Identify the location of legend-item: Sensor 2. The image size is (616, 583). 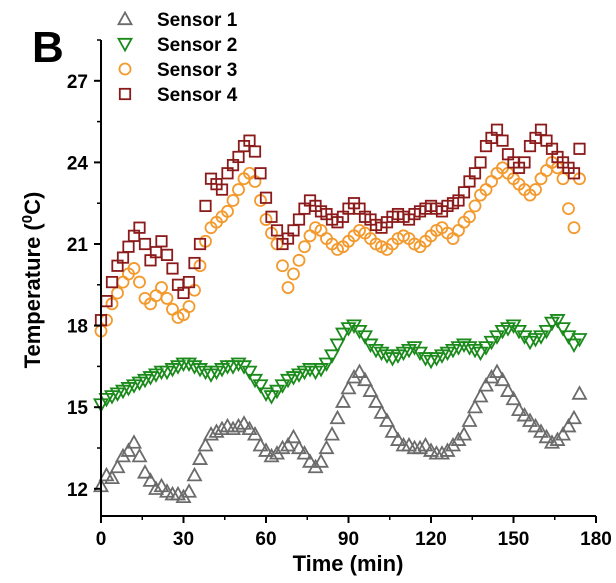
(176, 45).